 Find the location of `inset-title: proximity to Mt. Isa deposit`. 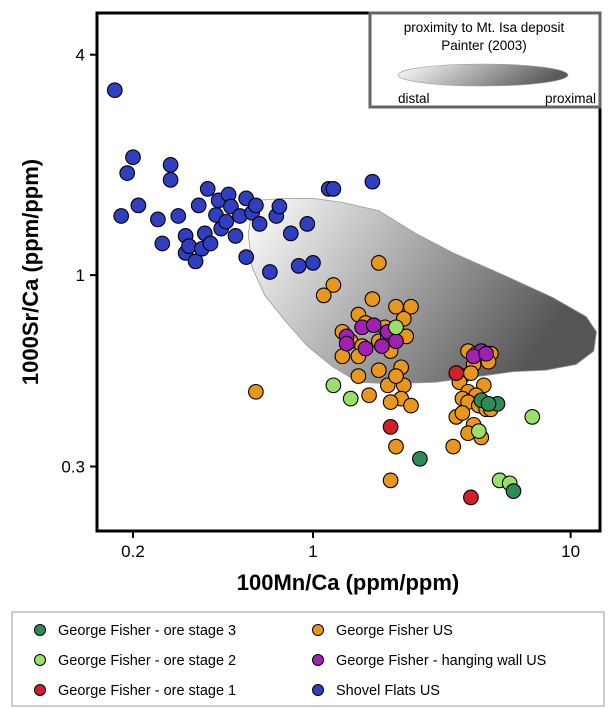

inset-title: proximity to Mt. Isa deposit is located at coordinates (484, 27).